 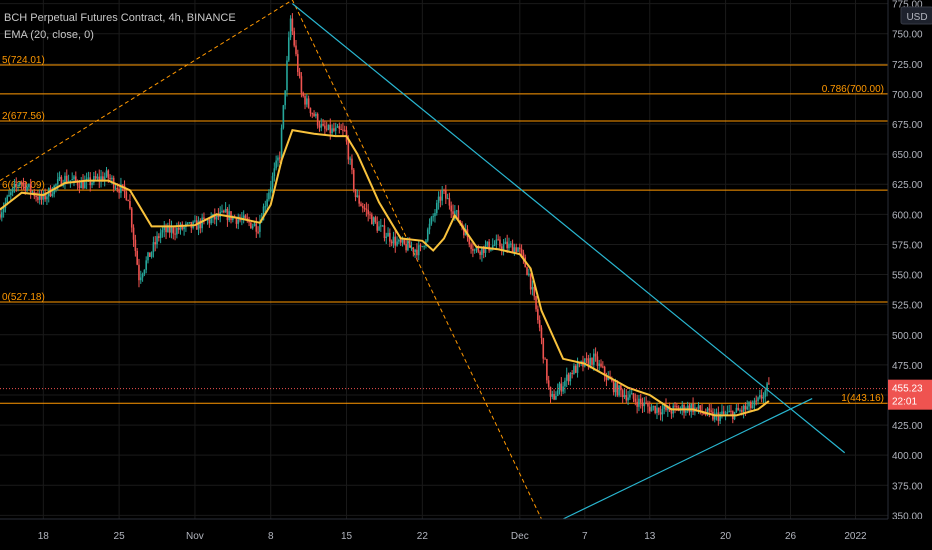 What do you see at coordinates (907, 486) in the screenshot?
I see `price-tick-label: 375.00` at bounding box center [907, 486].